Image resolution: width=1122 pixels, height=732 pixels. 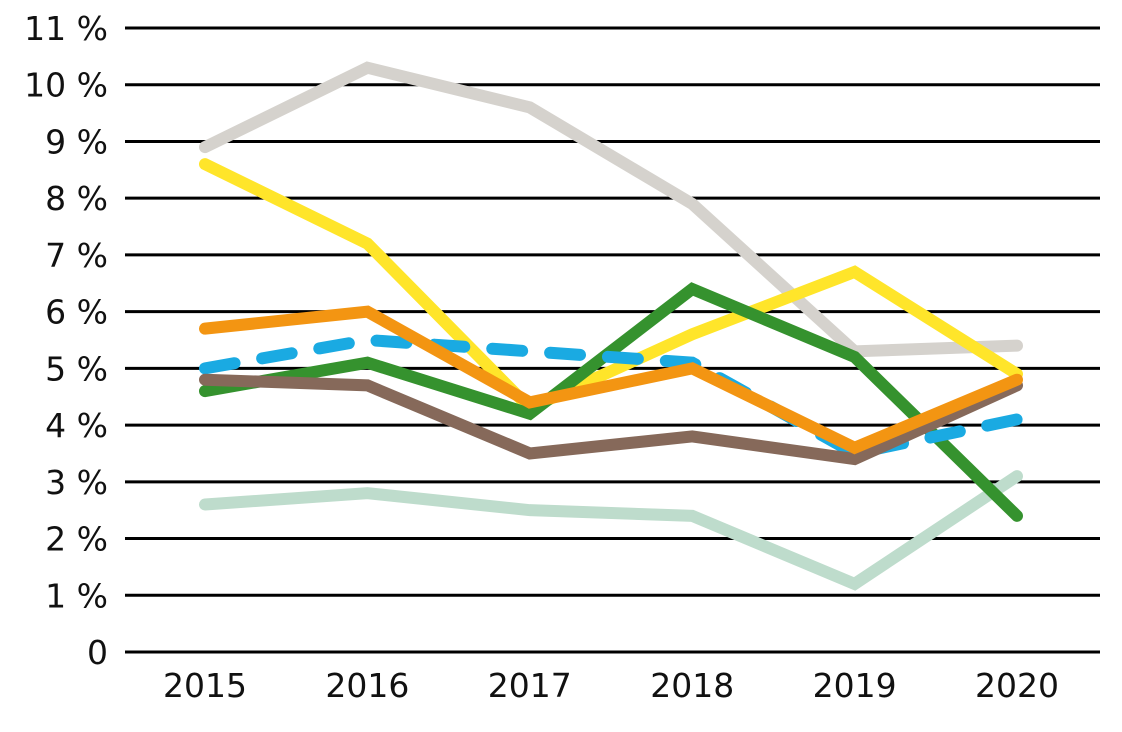 What do you see at coordinates (97, 652) in the screenshot?
I see `y-tick-label: 0` at bounding box center [97, 652].